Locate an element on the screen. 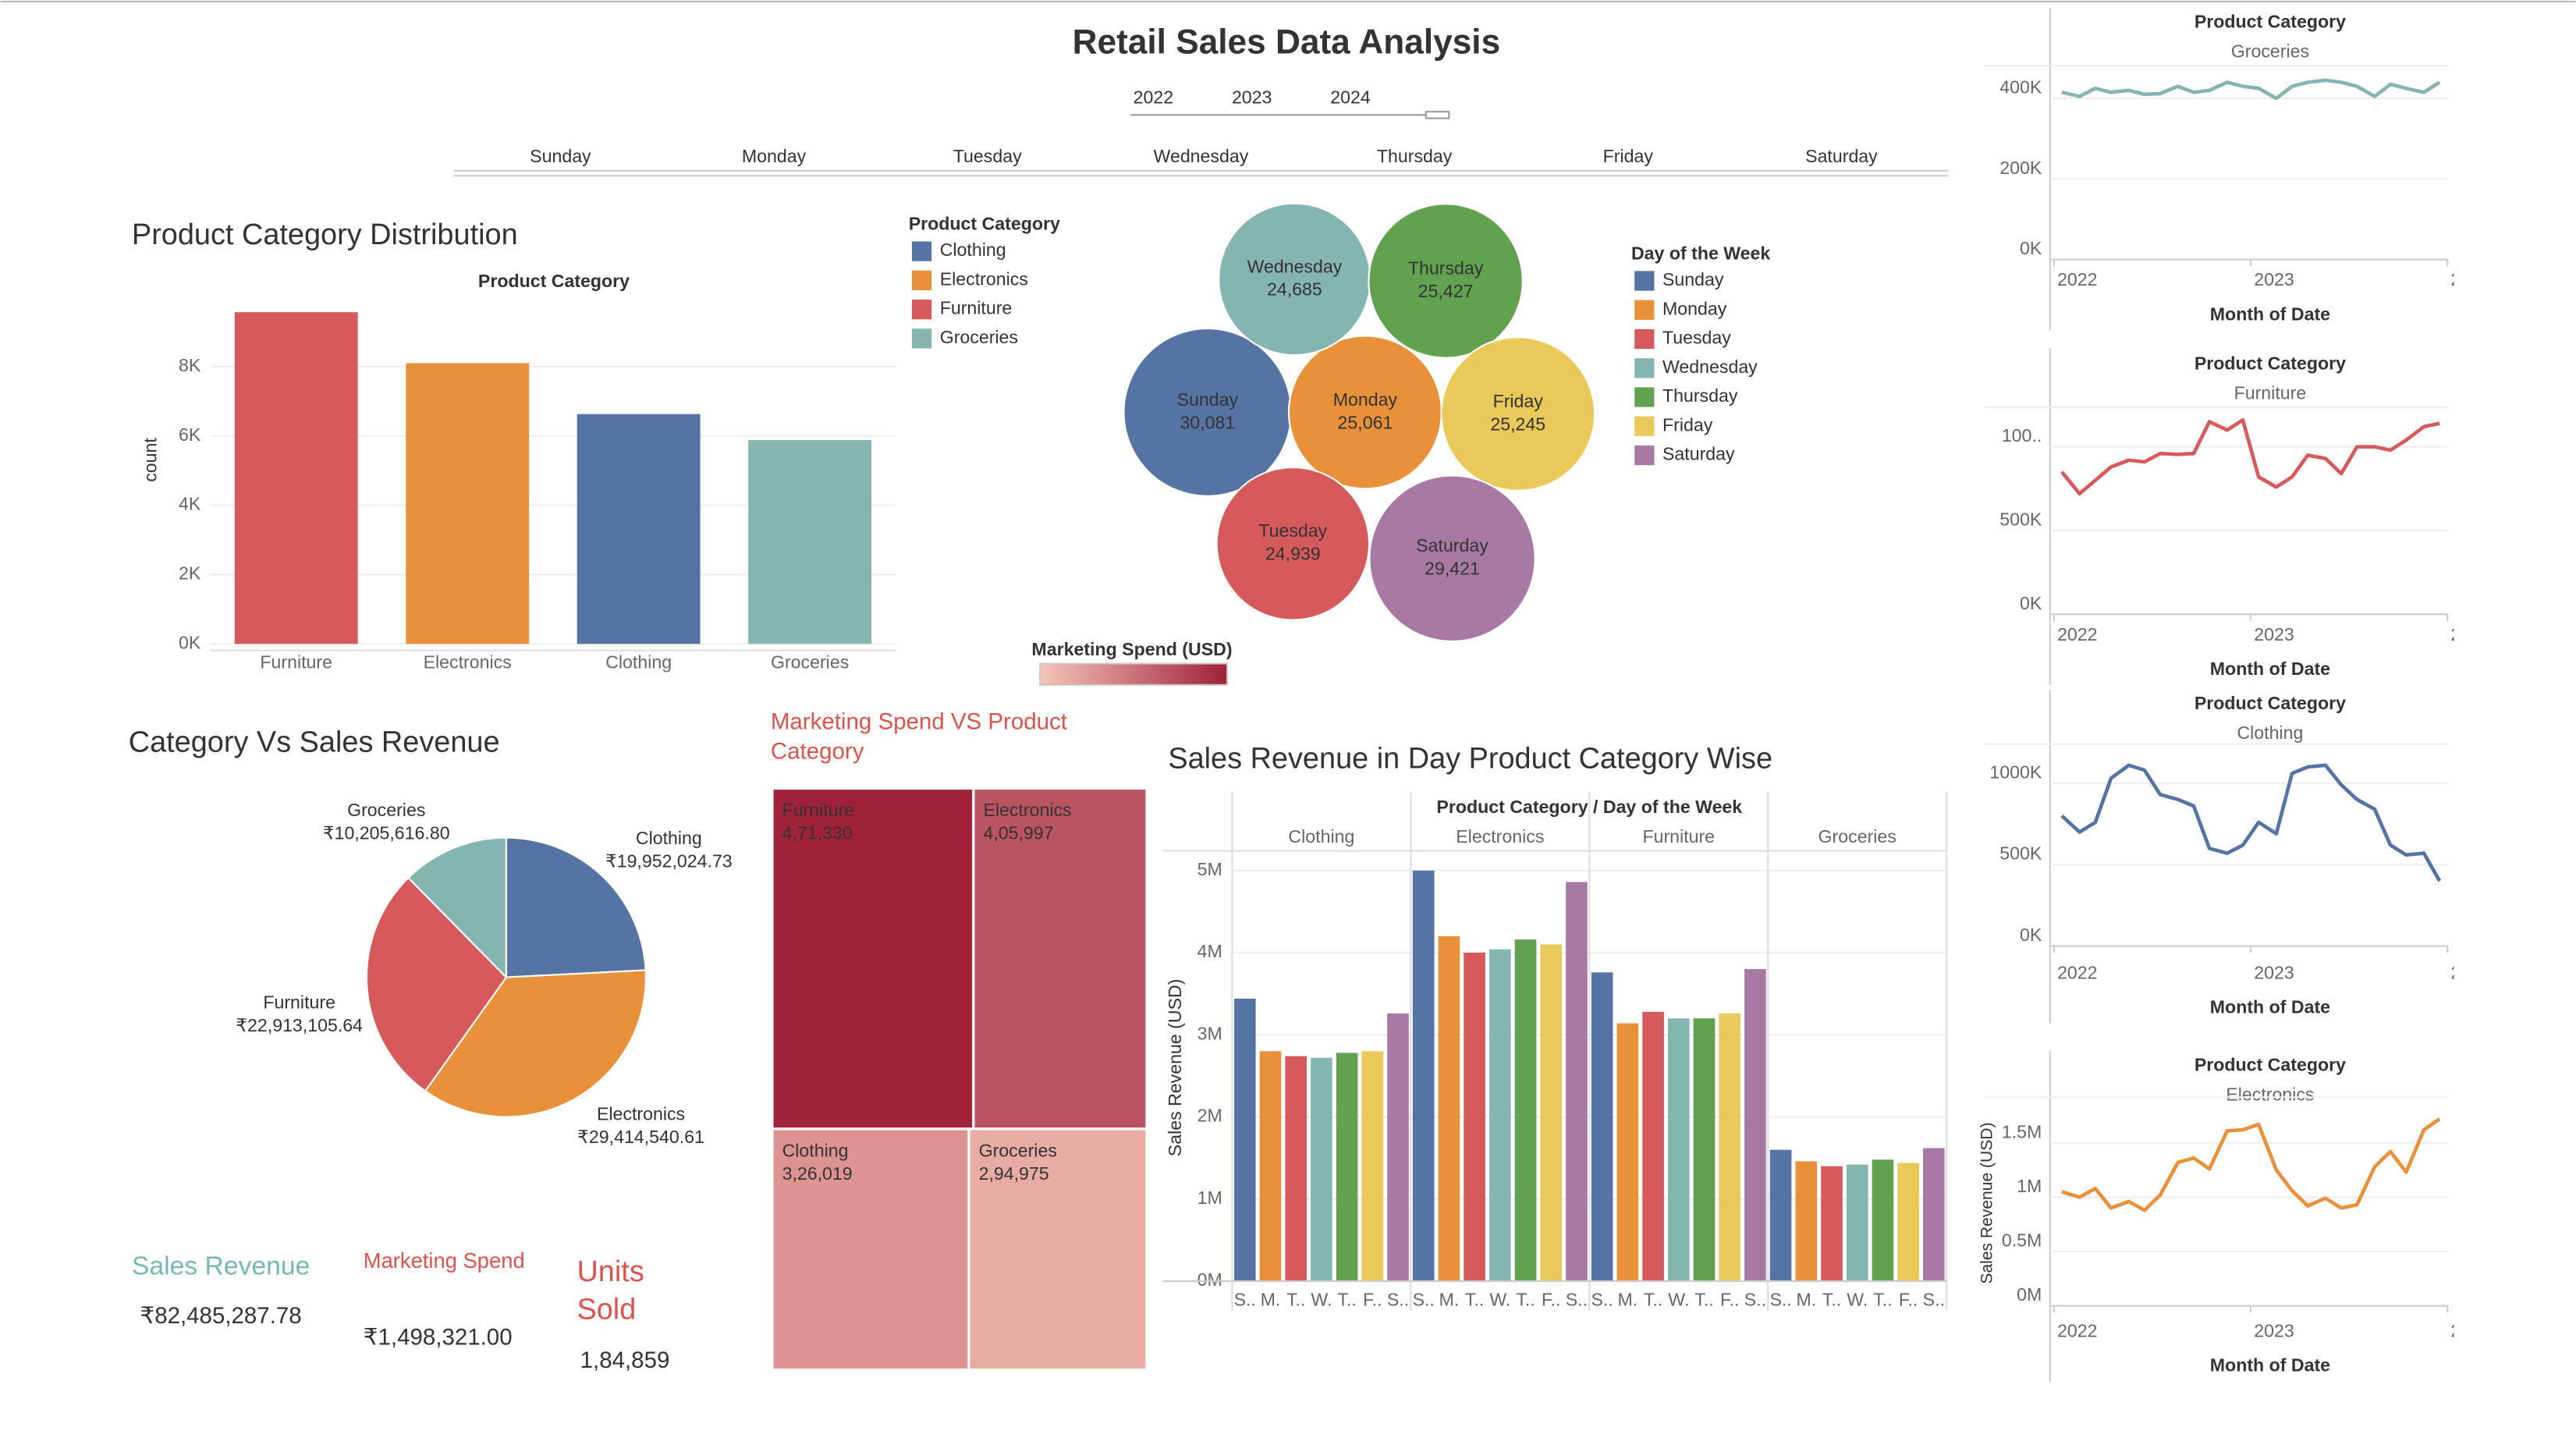  chart-title-box: Marketing Spend VS Product Category is located at coordinates (919, 736).